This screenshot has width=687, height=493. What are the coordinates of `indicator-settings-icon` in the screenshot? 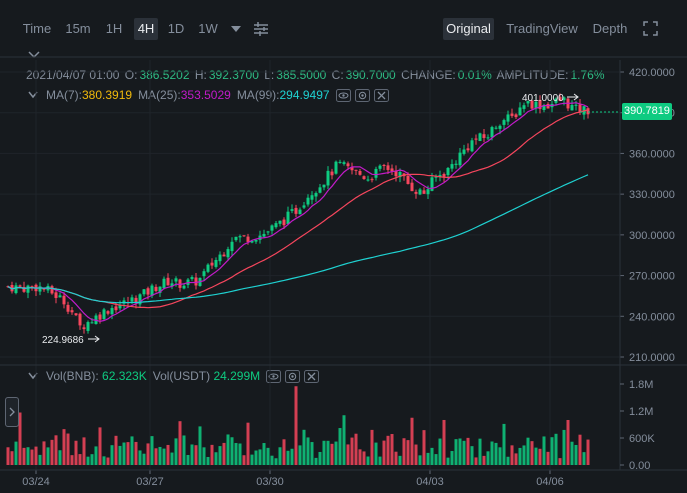 It's located at (261, 29).